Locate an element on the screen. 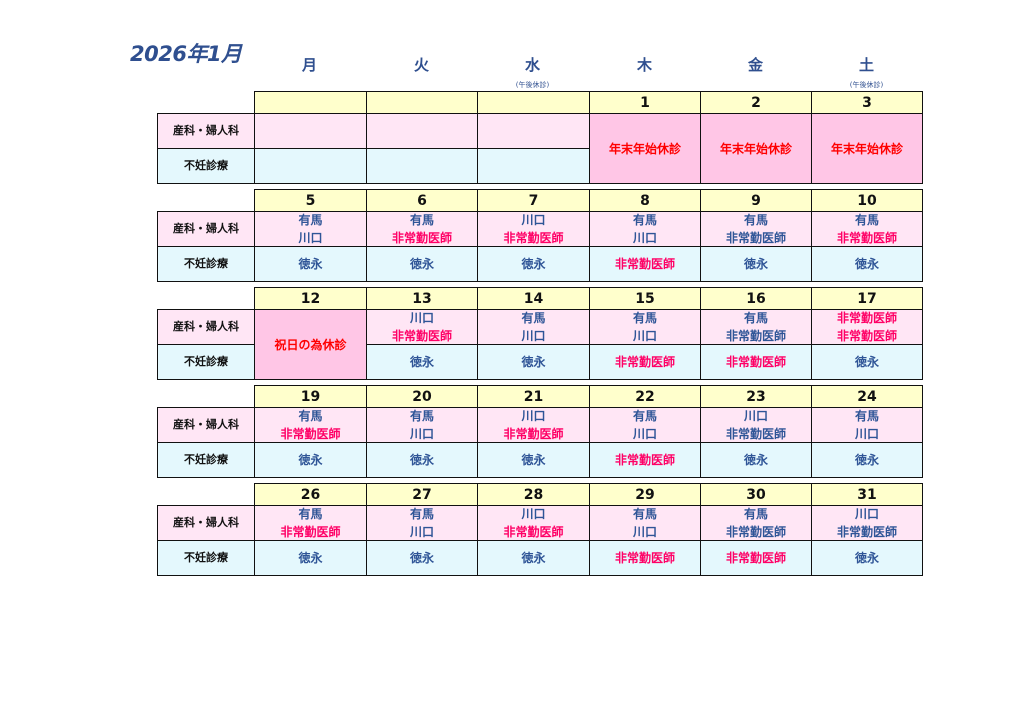 This screenshot has height=724, width=1024. date-number: 30 is located at coordinates (756, 494).